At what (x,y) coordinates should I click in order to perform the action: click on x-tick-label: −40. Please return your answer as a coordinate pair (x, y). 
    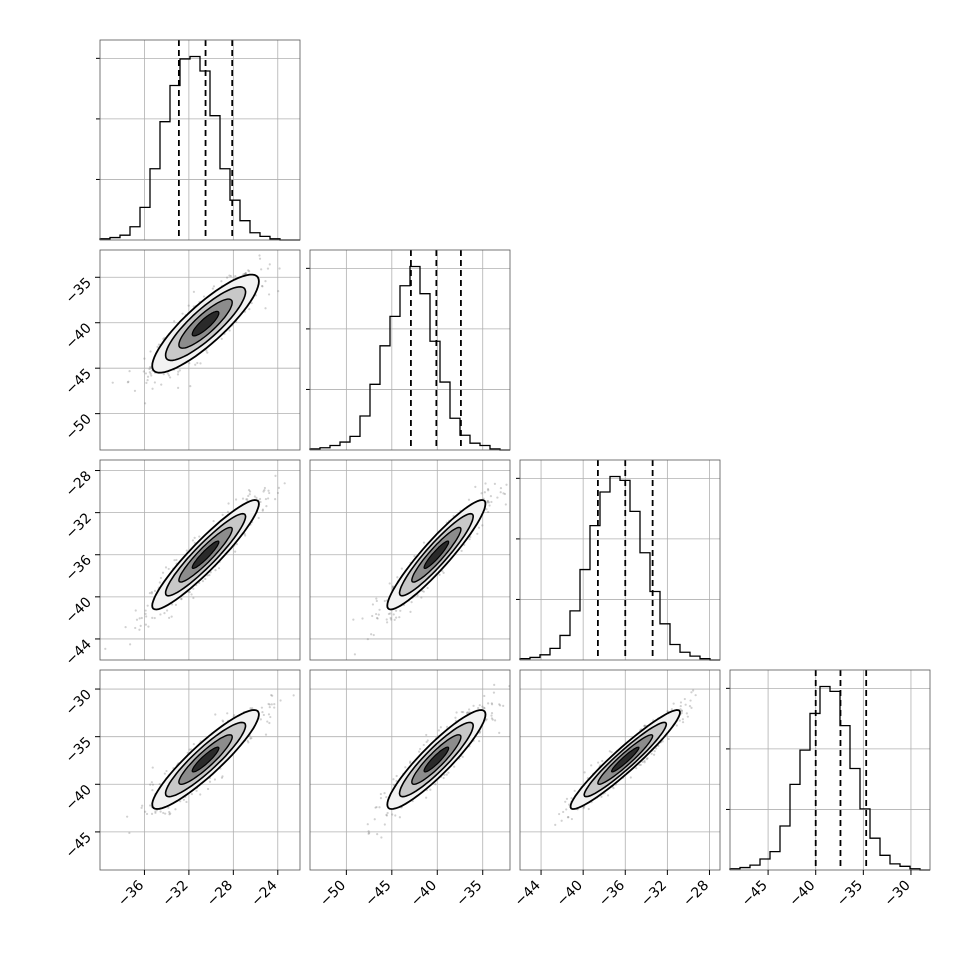
    Looking at the image, I should click on (424, 894).